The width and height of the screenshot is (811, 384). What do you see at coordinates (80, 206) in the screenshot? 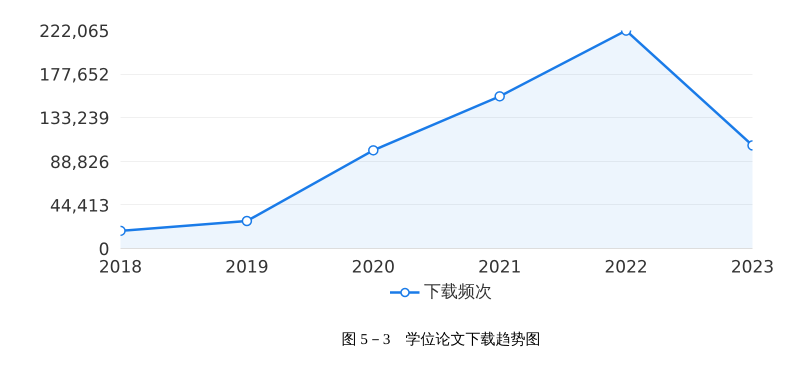
I see `y-tick-label: 44,413` at bounding box center [80, 206].